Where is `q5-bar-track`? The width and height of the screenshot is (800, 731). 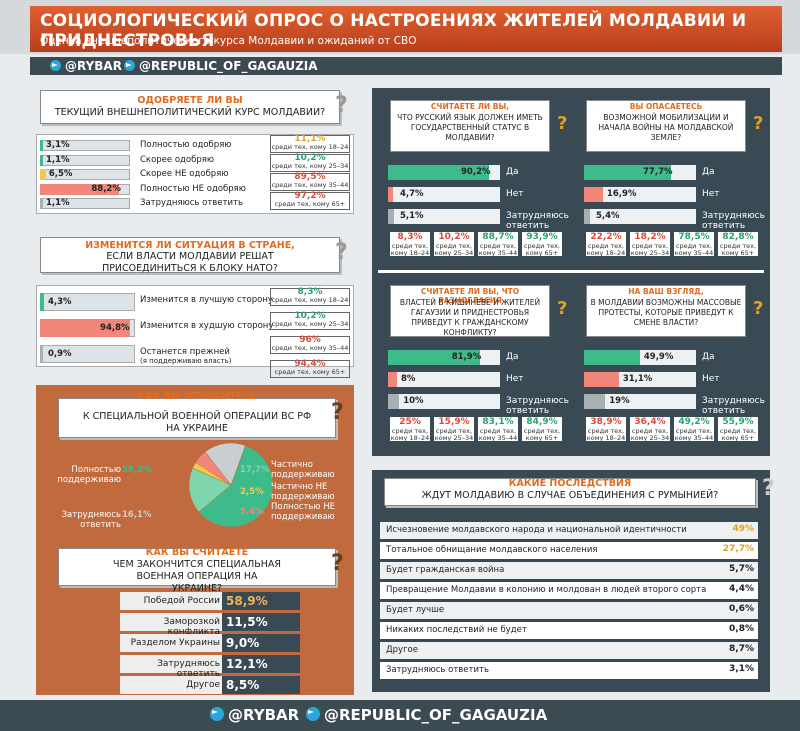
q5-bar-track is located at coordinates (444, 216).